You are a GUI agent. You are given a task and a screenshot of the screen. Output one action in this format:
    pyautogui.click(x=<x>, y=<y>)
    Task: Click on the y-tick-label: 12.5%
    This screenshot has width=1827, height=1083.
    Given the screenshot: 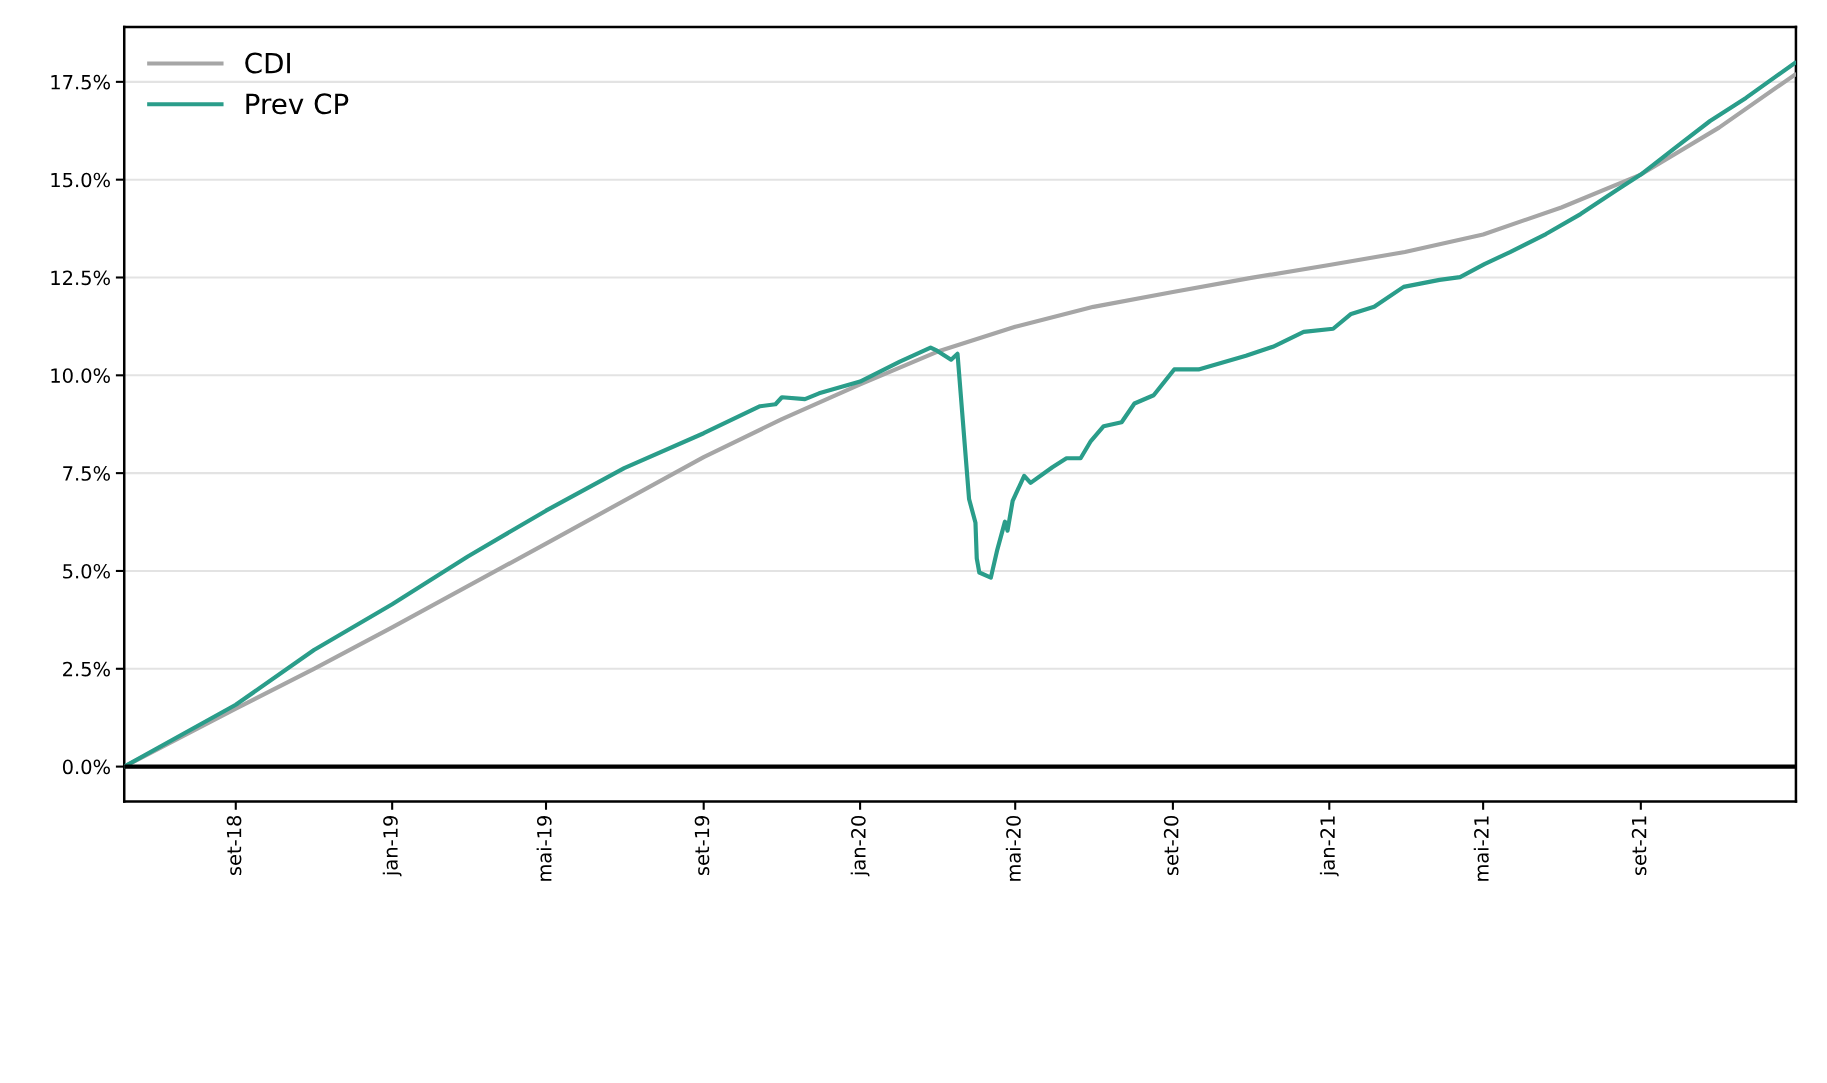 What is the action you would take?
    pyautogui.click(x=80, y=278)
    